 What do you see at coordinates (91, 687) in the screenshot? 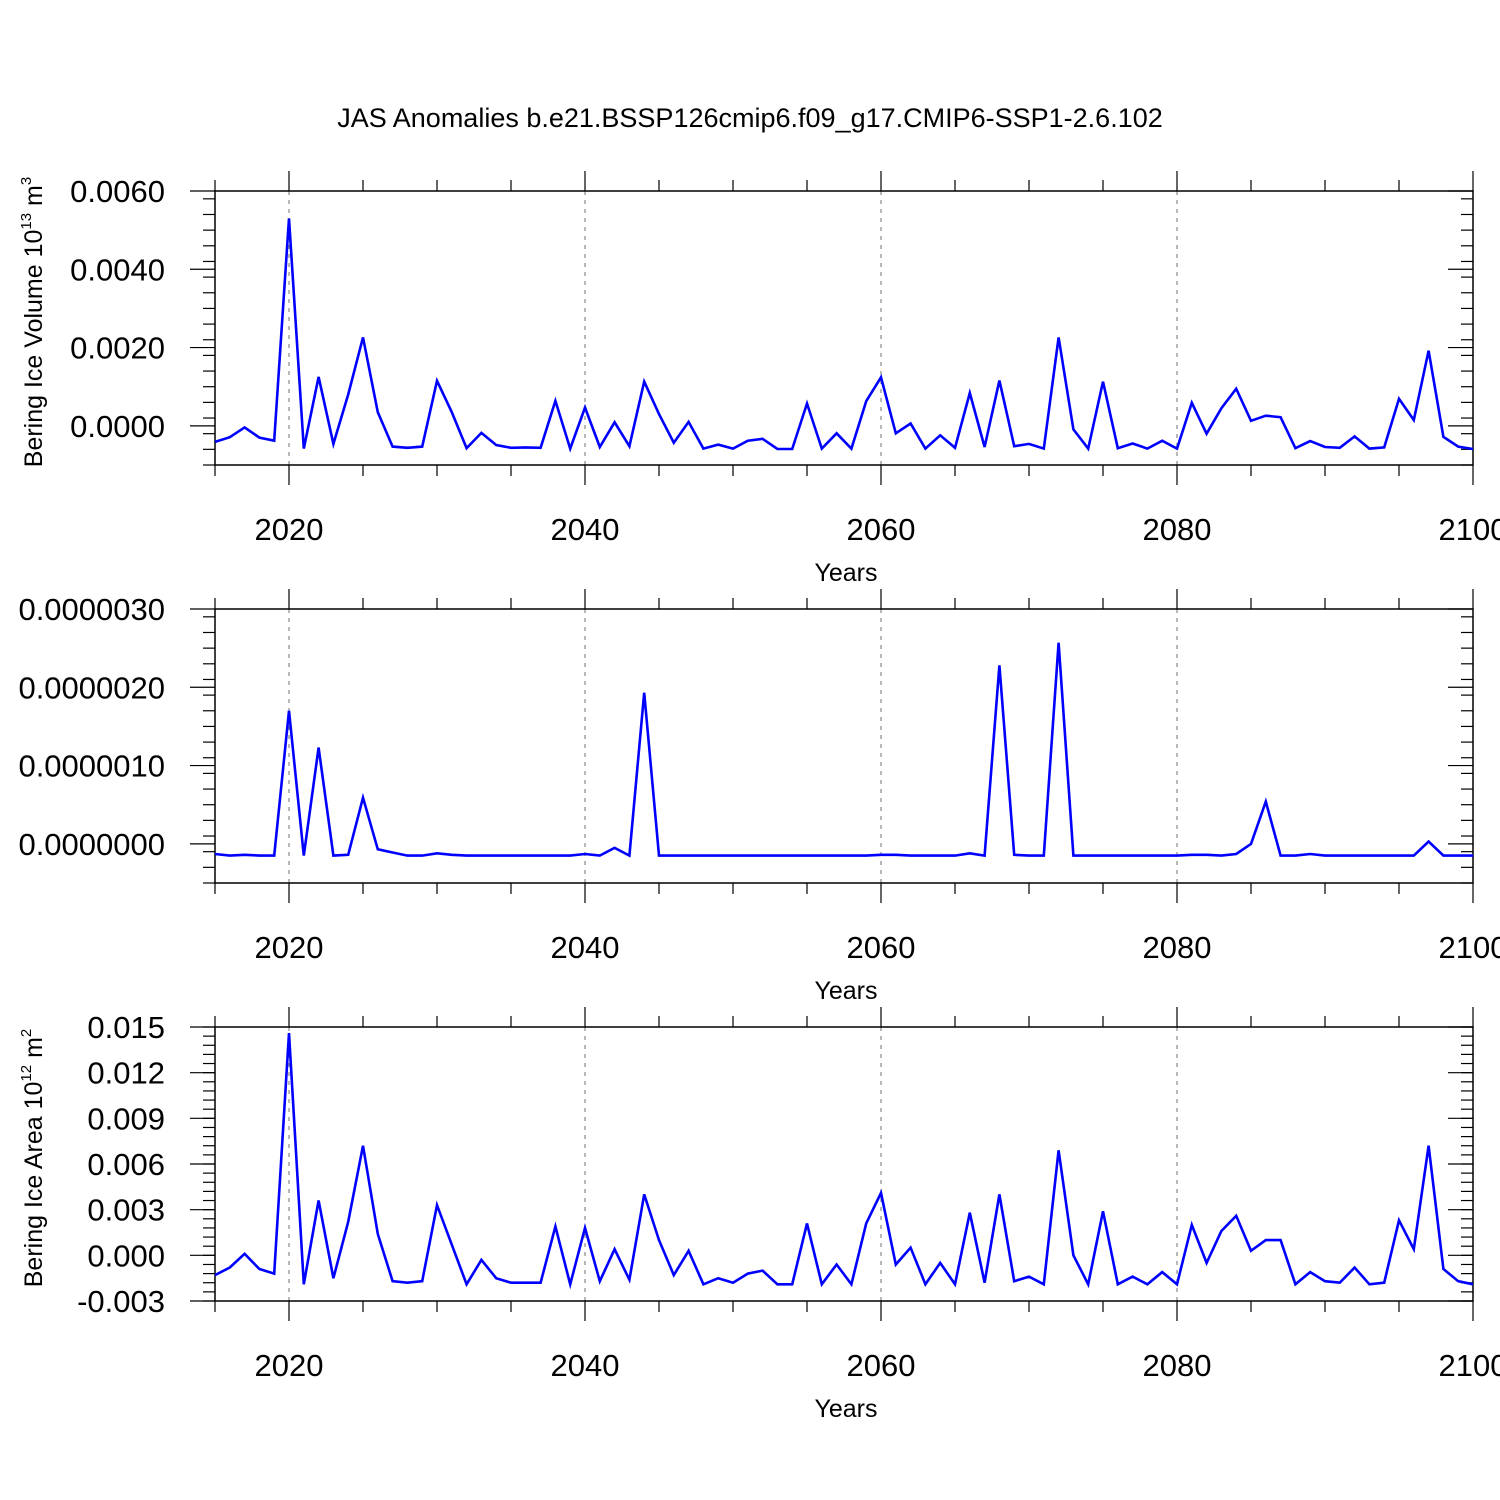
I see `y-tick-label: 0.0000020` at bounding box center [91, 687].